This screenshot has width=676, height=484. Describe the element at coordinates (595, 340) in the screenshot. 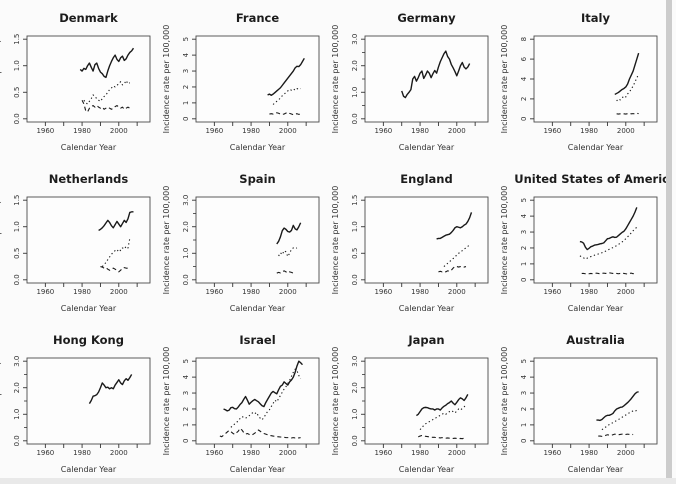

I see `panel-title: Australia` at that location.